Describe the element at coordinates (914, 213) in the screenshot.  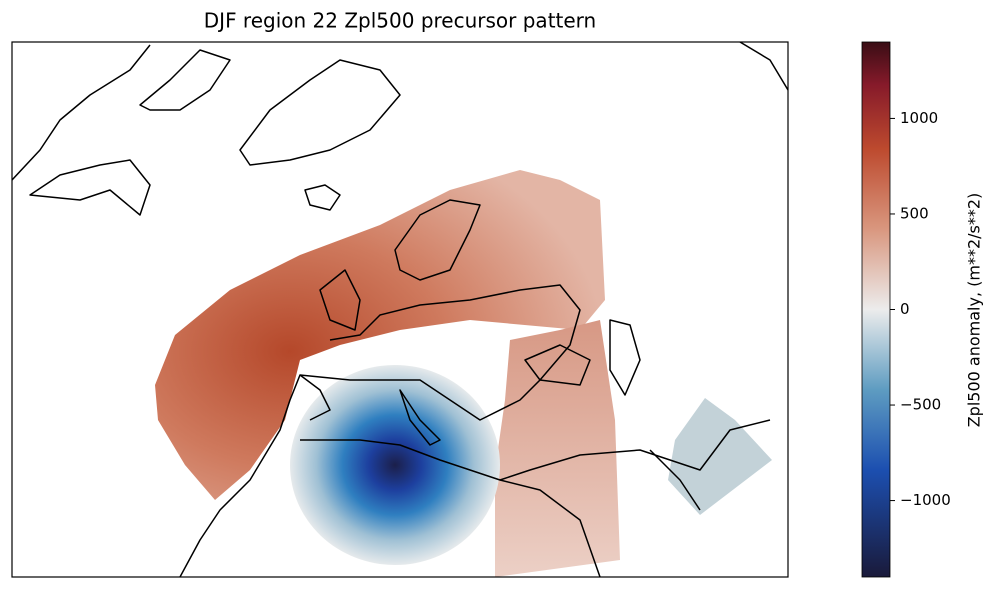
I see `colorbar-tick-label: 500` at that location.